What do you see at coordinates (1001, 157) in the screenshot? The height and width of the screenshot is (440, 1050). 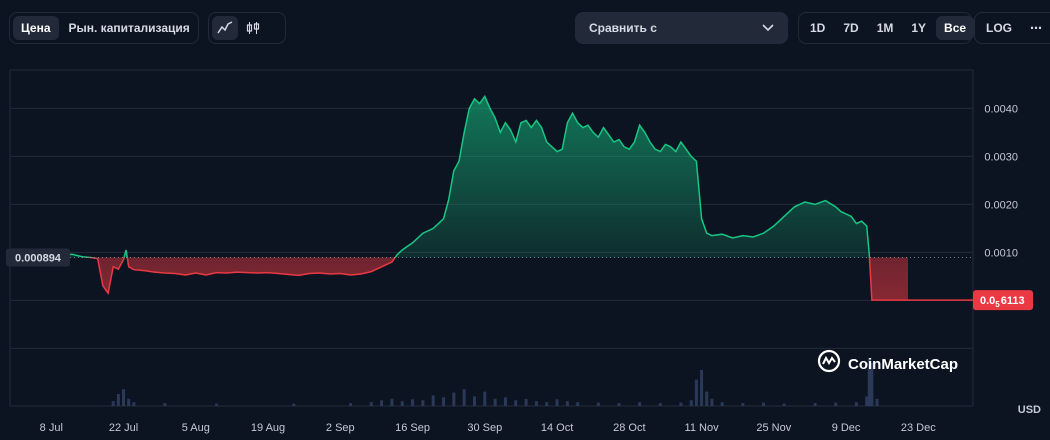 I see `y-tick-label: 0.0030` at bounding box center [1001, 157].